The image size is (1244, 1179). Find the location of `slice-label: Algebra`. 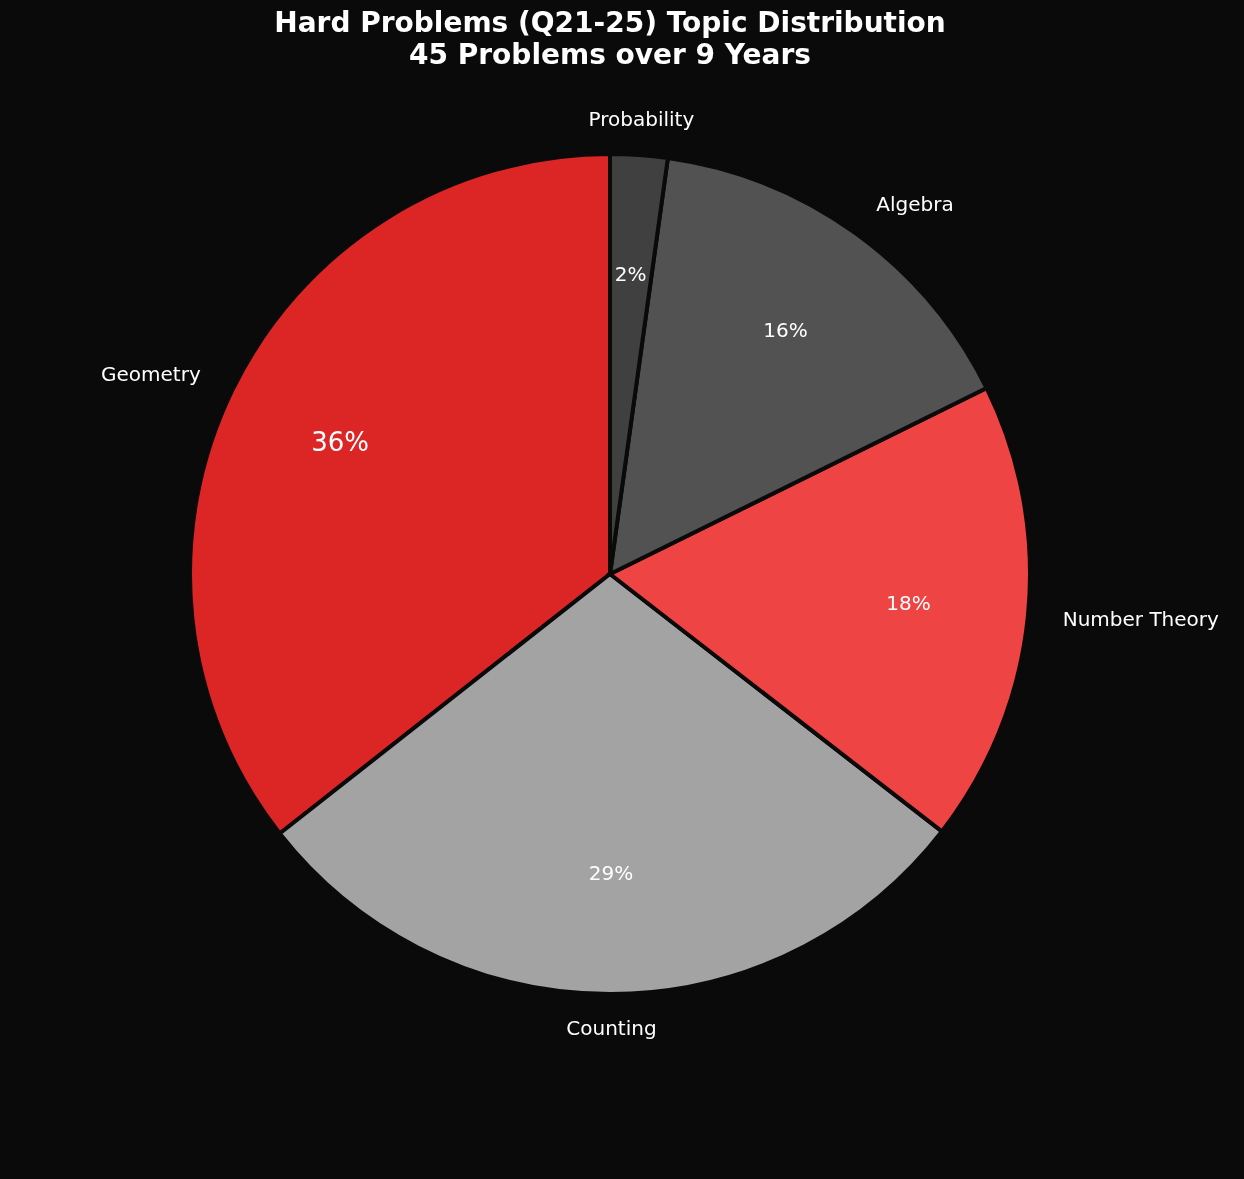

slice-label: Algebra is located at coordinates (915, 204).